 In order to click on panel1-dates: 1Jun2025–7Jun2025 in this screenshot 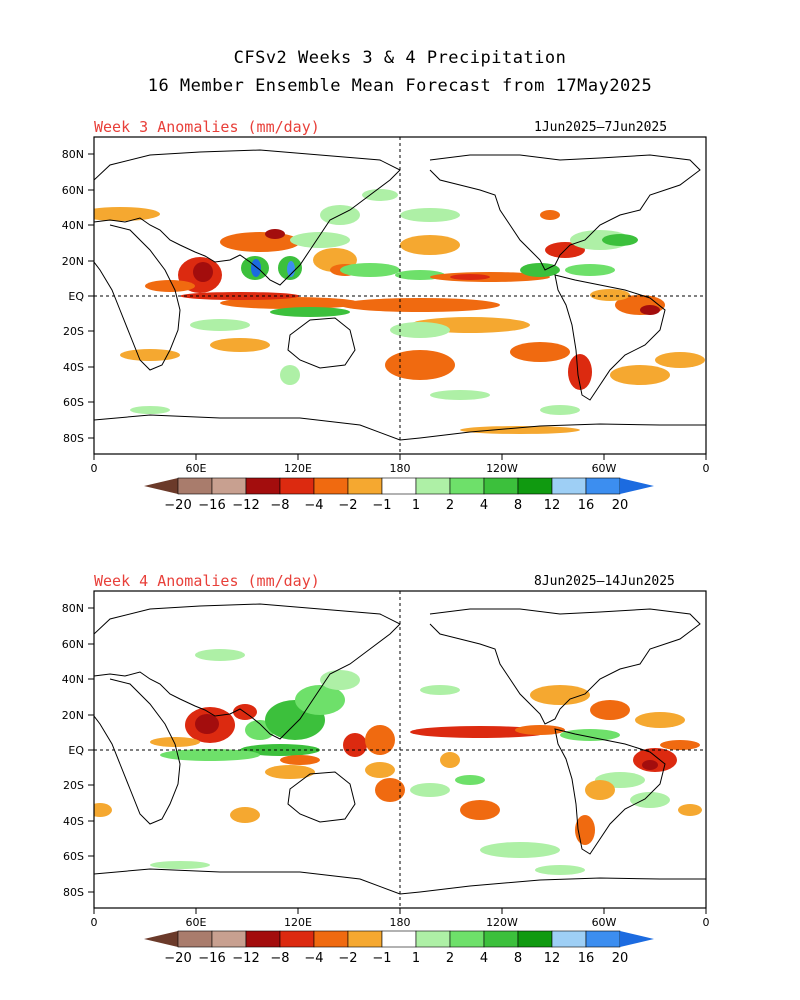, I will do `click(601, 127)`.